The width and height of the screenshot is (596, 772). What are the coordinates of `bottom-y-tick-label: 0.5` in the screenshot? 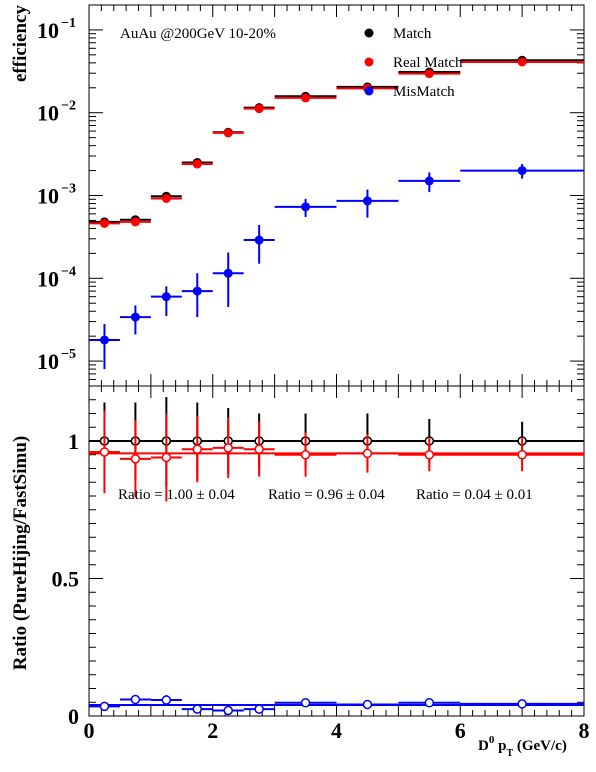 It's located at (66, 579).